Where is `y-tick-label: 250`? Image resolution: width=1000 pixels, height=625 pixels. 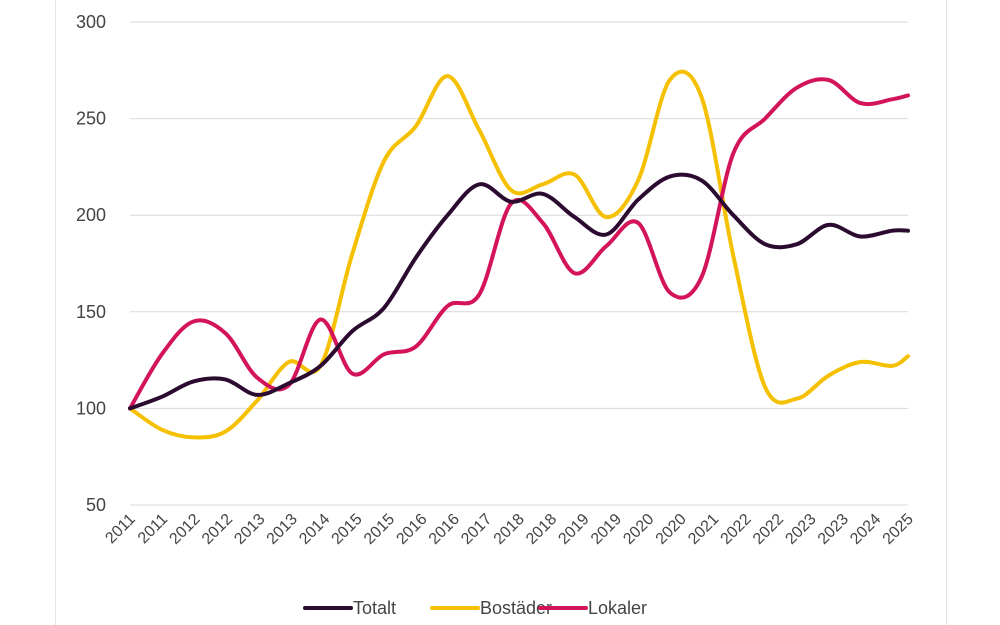 y-tick-label: 250 is located at coordinates (91, 119).